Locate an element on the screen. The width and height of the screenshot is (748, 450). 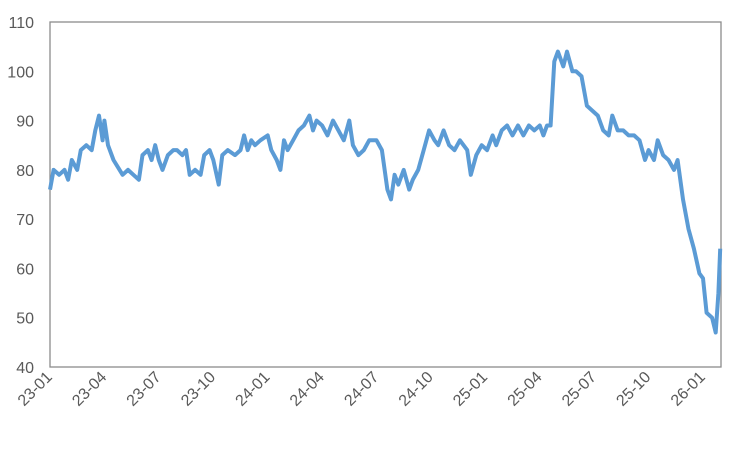
y-tick-label: 70 is located at coordinates (25, 220).